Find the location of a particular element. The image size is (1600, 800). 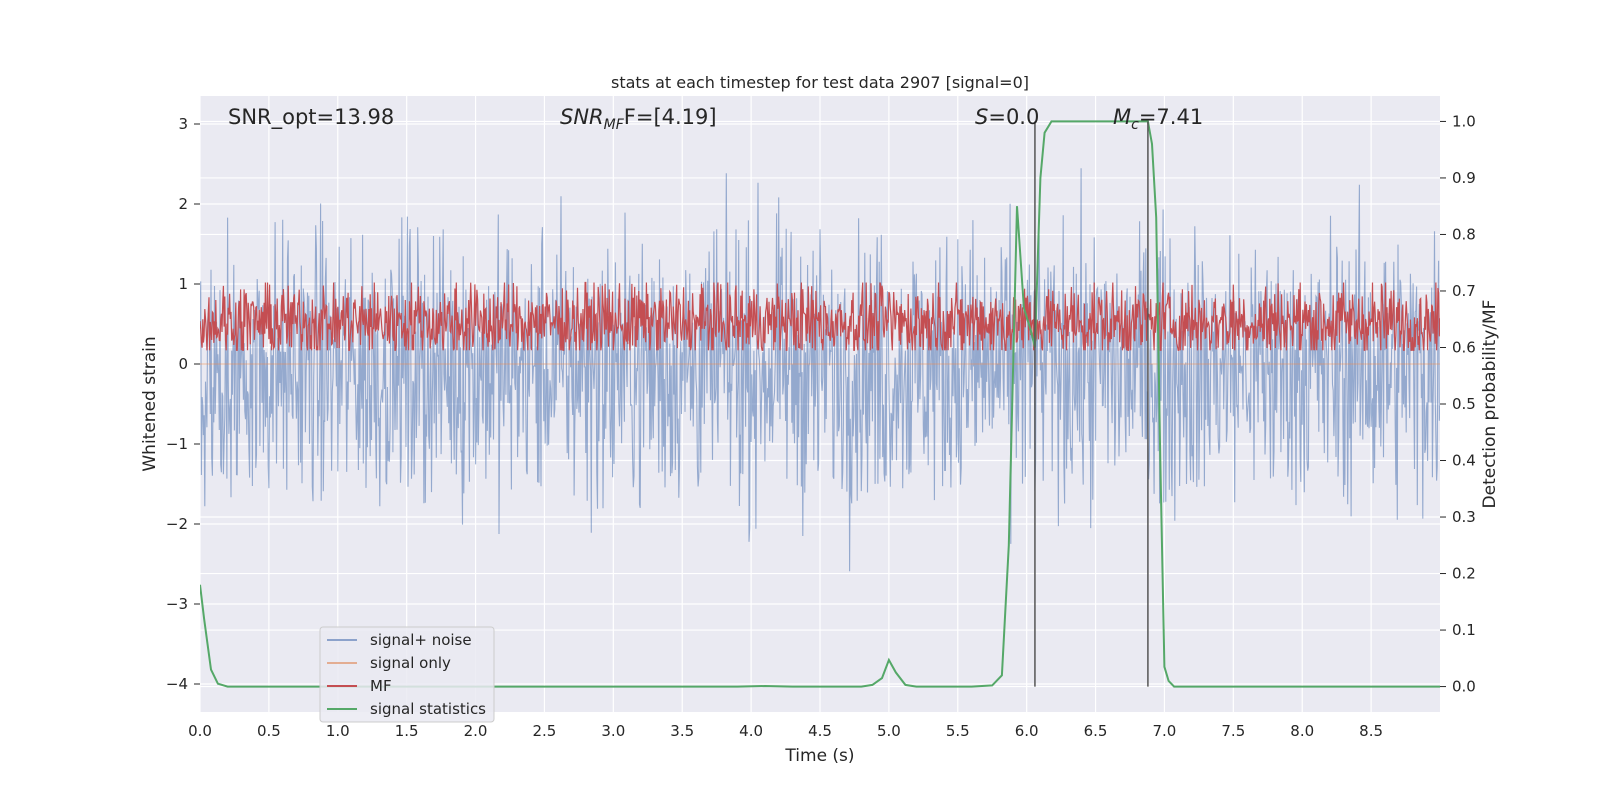

x-tick-label: 8.5 is located at coordinates (1371, 731).